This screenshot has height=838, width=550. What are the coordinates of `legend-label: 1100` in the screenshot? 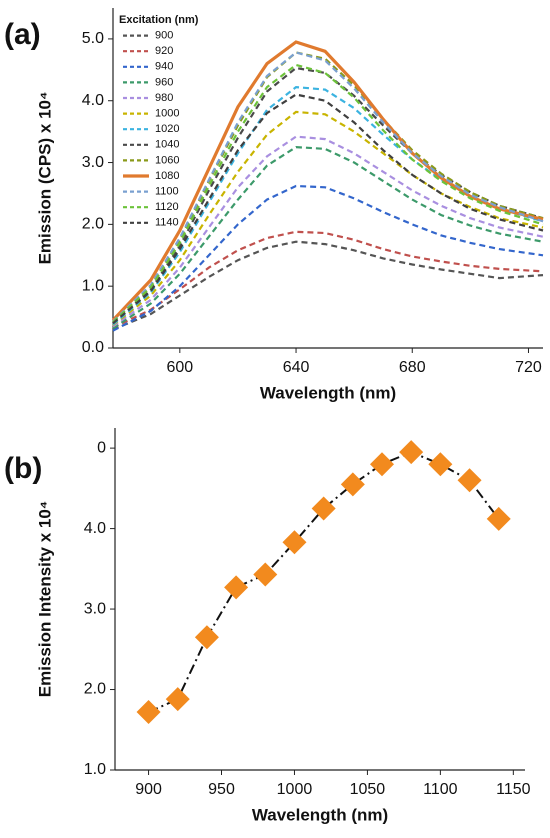 It's located at (167, 192).